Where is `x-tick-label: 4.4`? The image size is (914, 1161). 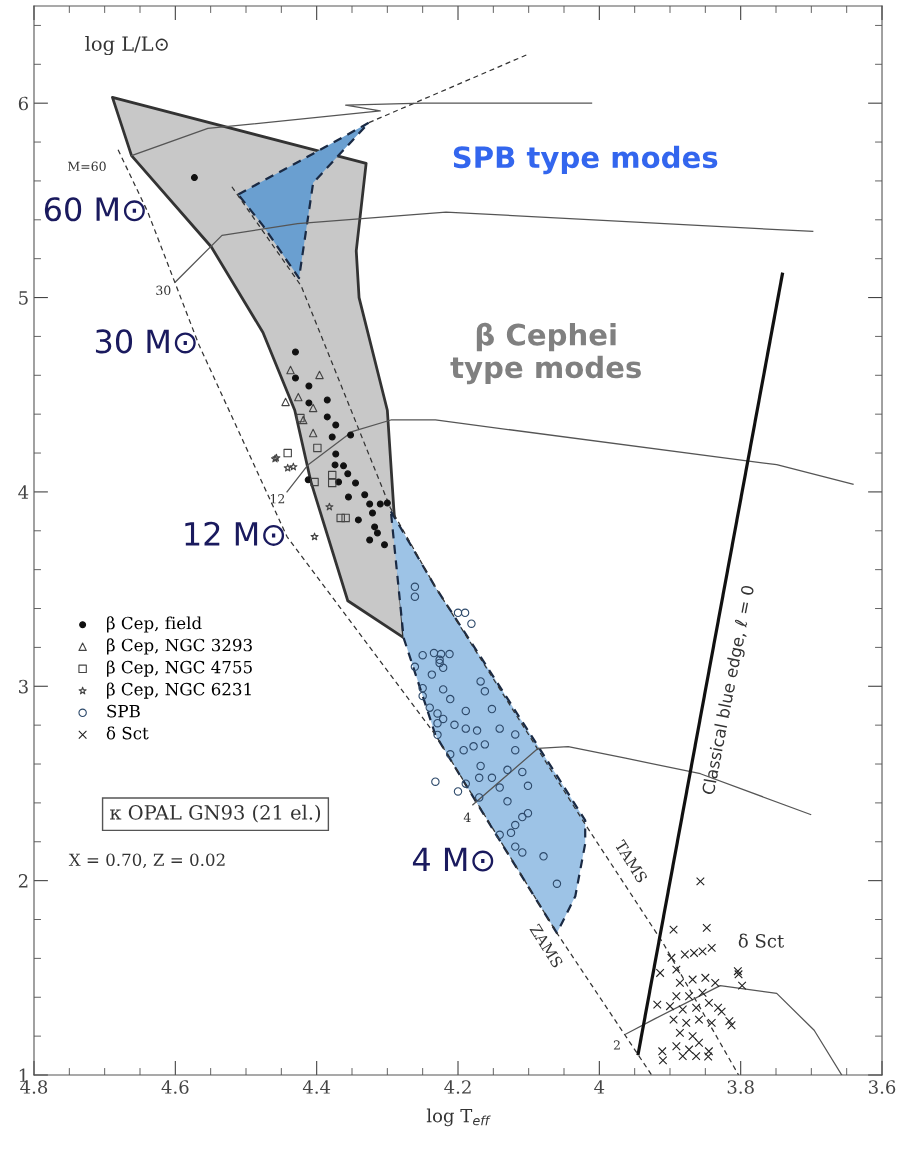
x-tick-label: 4.4 is located at coordinates (316, 1087).